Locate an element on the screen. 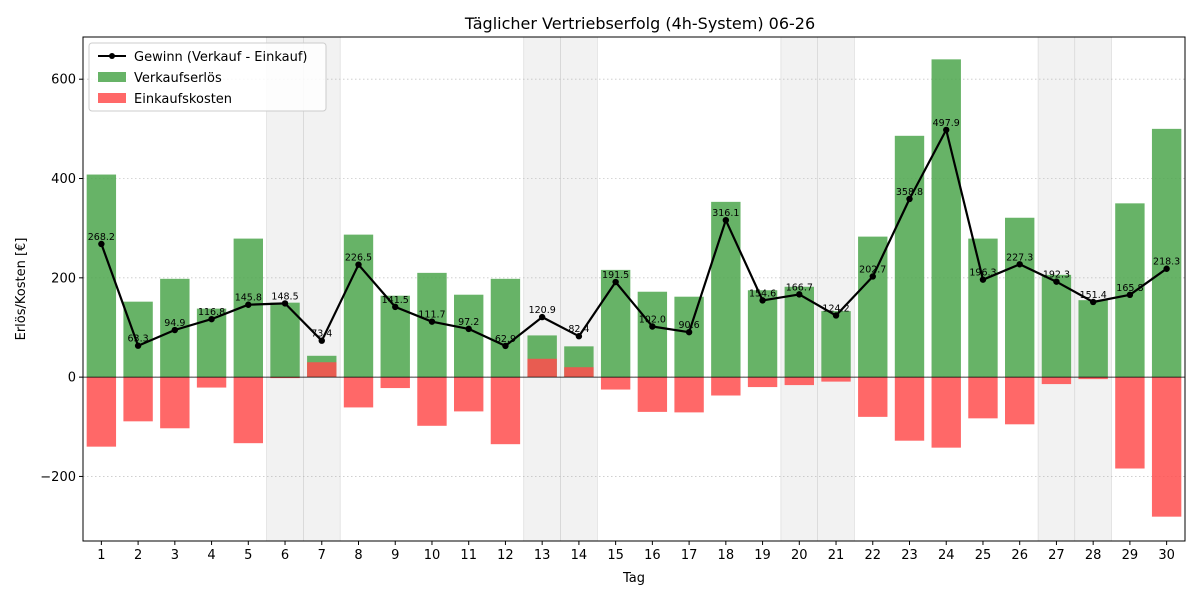 Image resolution: width=1200 pixels, height=600 pixels. profit-data-label: 63.3 is located at coordinates (138, 339).